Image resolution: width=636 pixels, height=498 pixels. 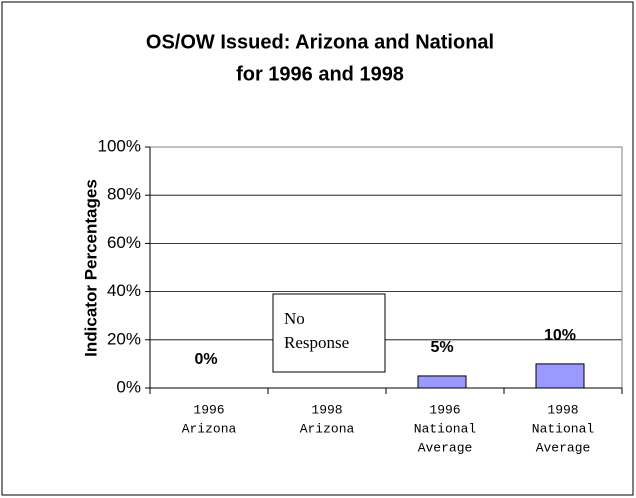 I want to click on y-tick-label: 40%, so click(x=124, y=290).